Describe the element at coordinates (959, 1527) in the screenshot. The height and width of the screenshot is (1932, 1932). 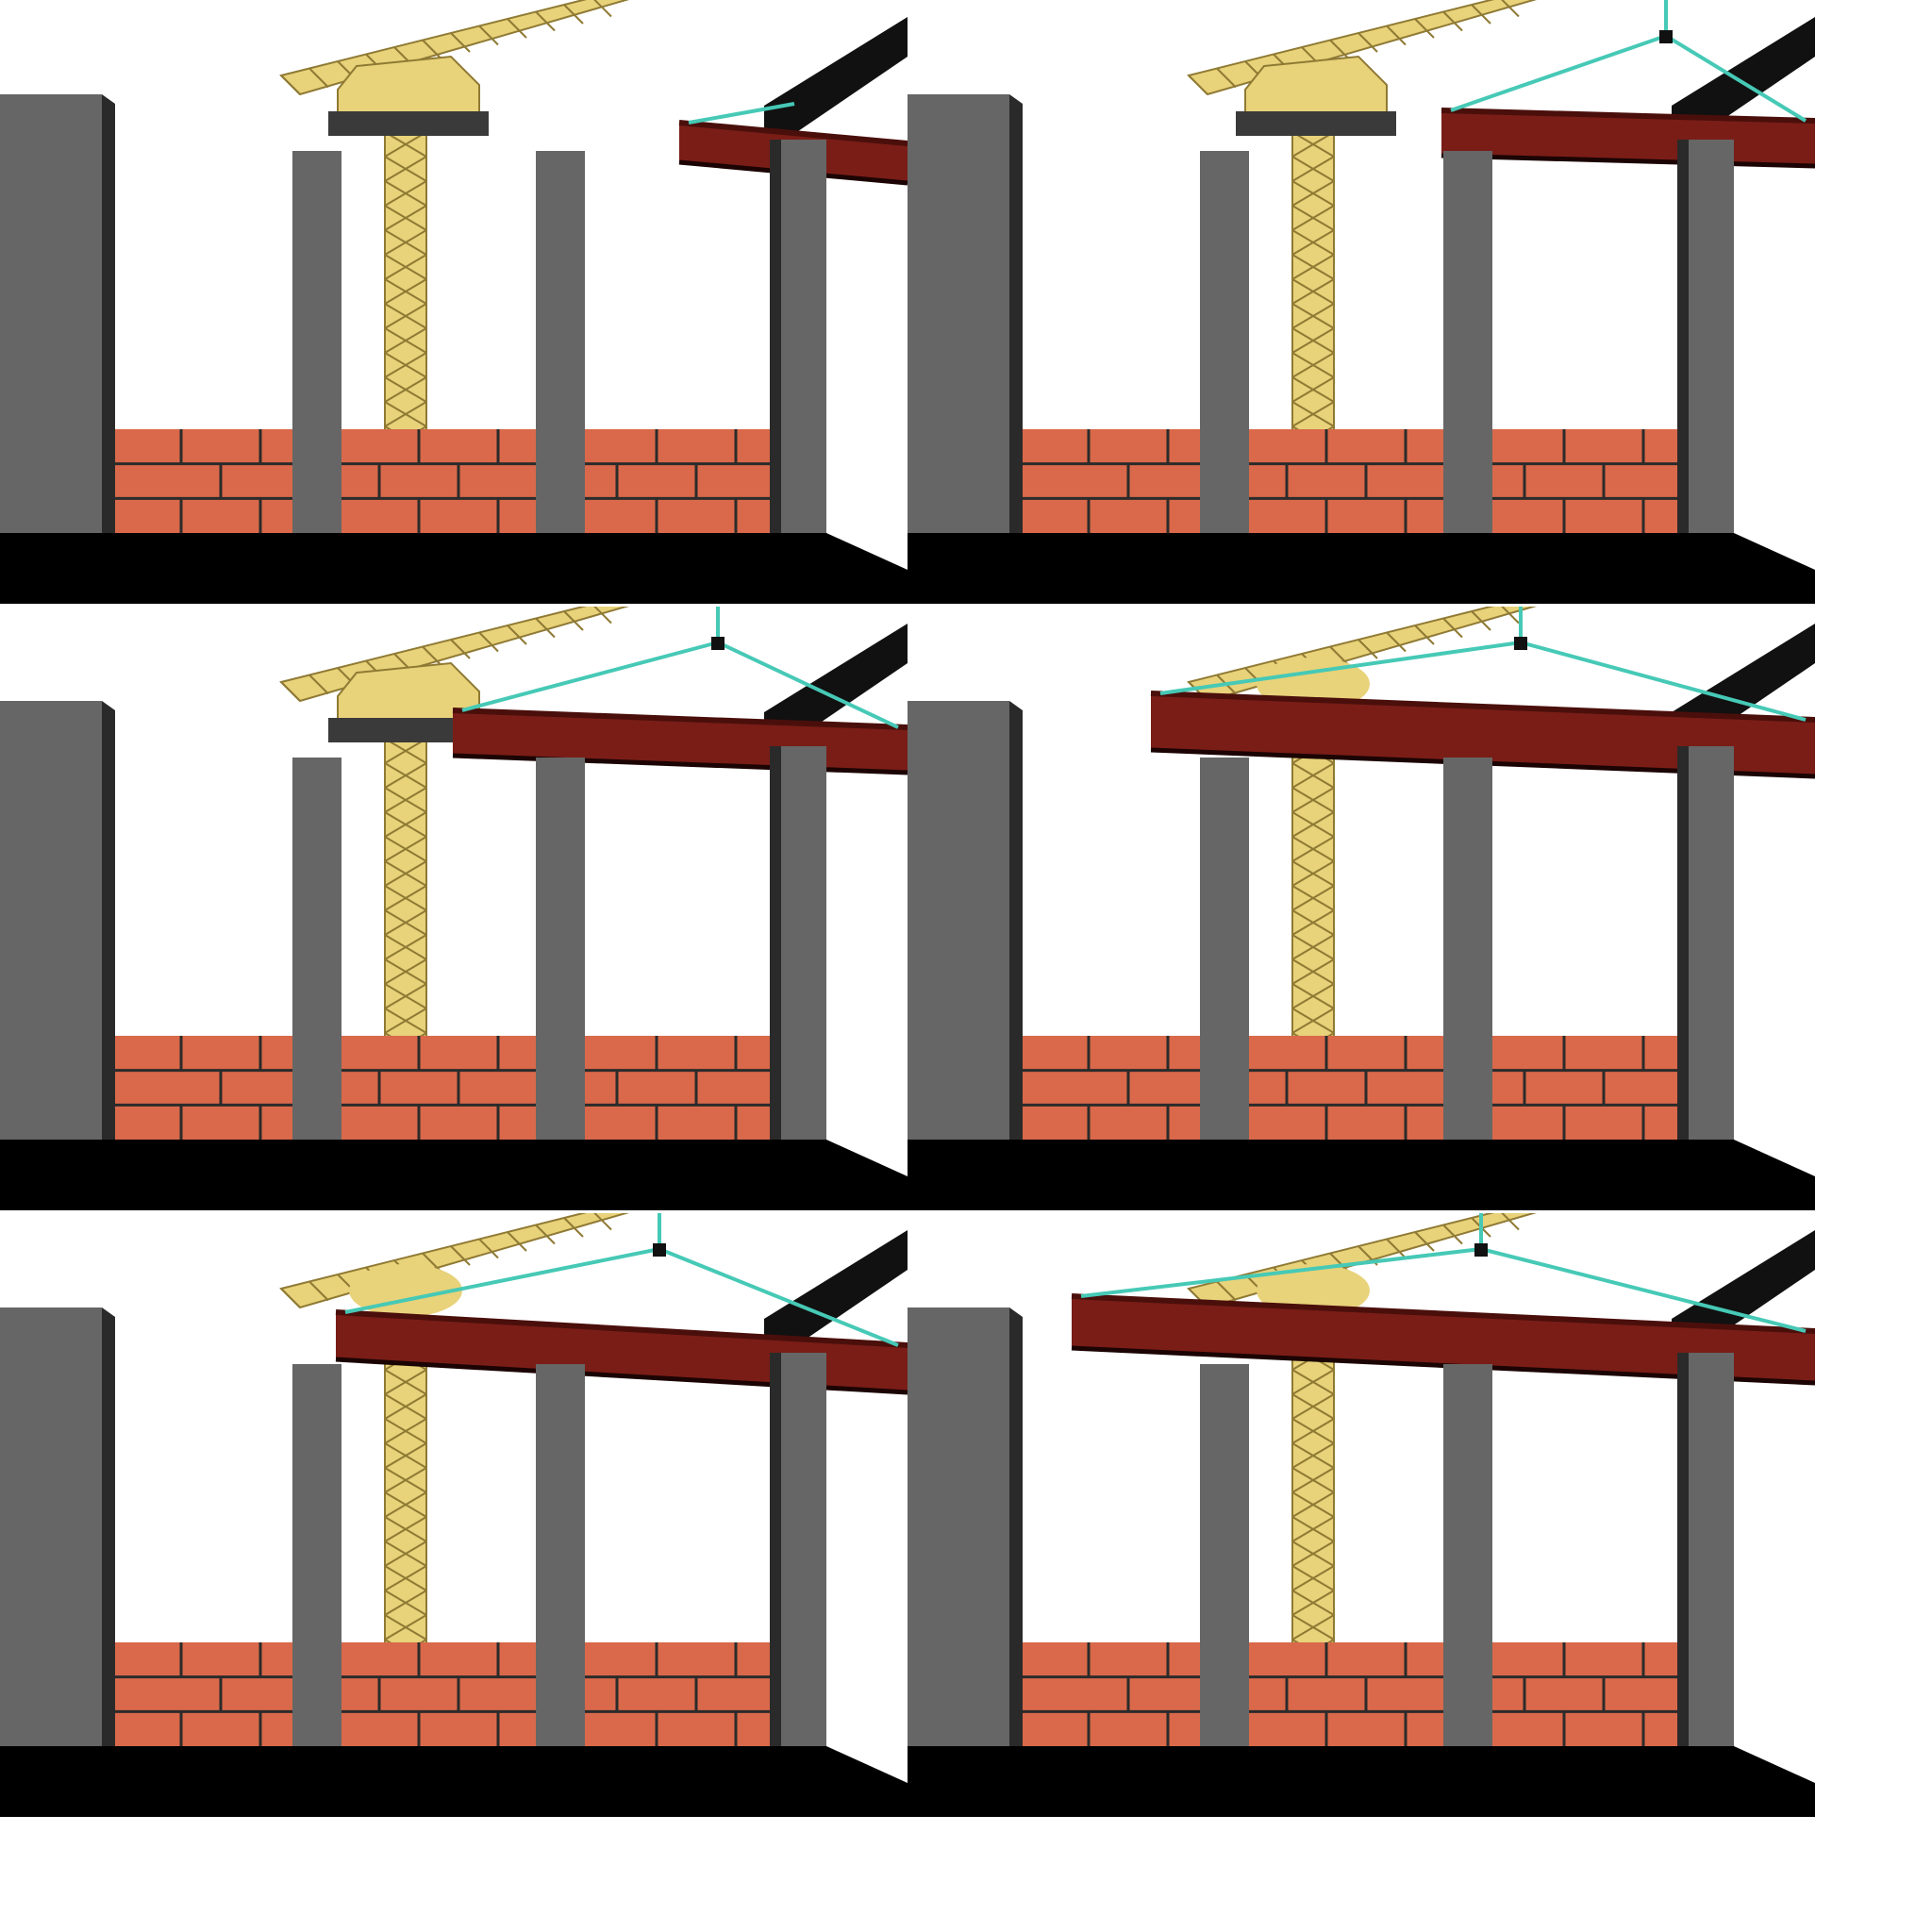
I see `pillar-left` at that location.